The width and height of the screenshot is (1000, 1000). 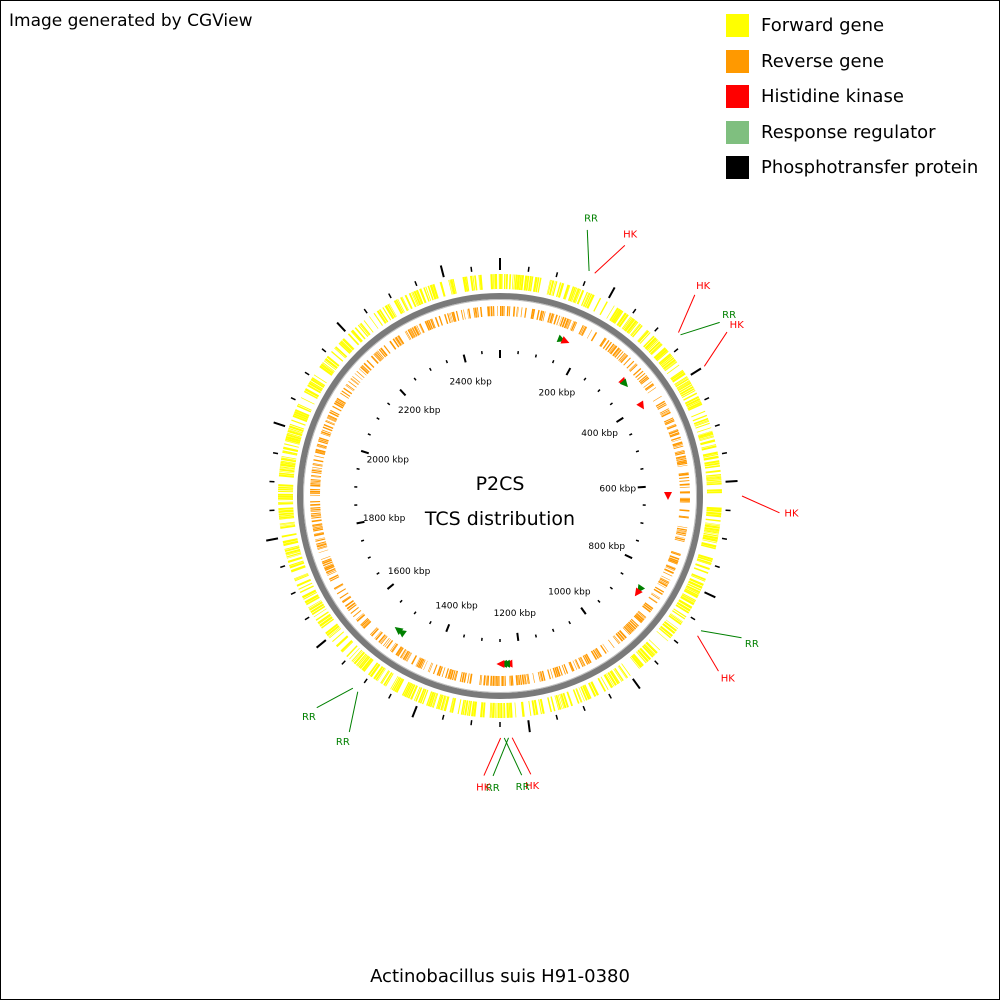 What do you see at coordinates (515, 614) in the screenshot?
I see `kbp-tick-label: 1200 kbp` at bounding box center [515, 614].